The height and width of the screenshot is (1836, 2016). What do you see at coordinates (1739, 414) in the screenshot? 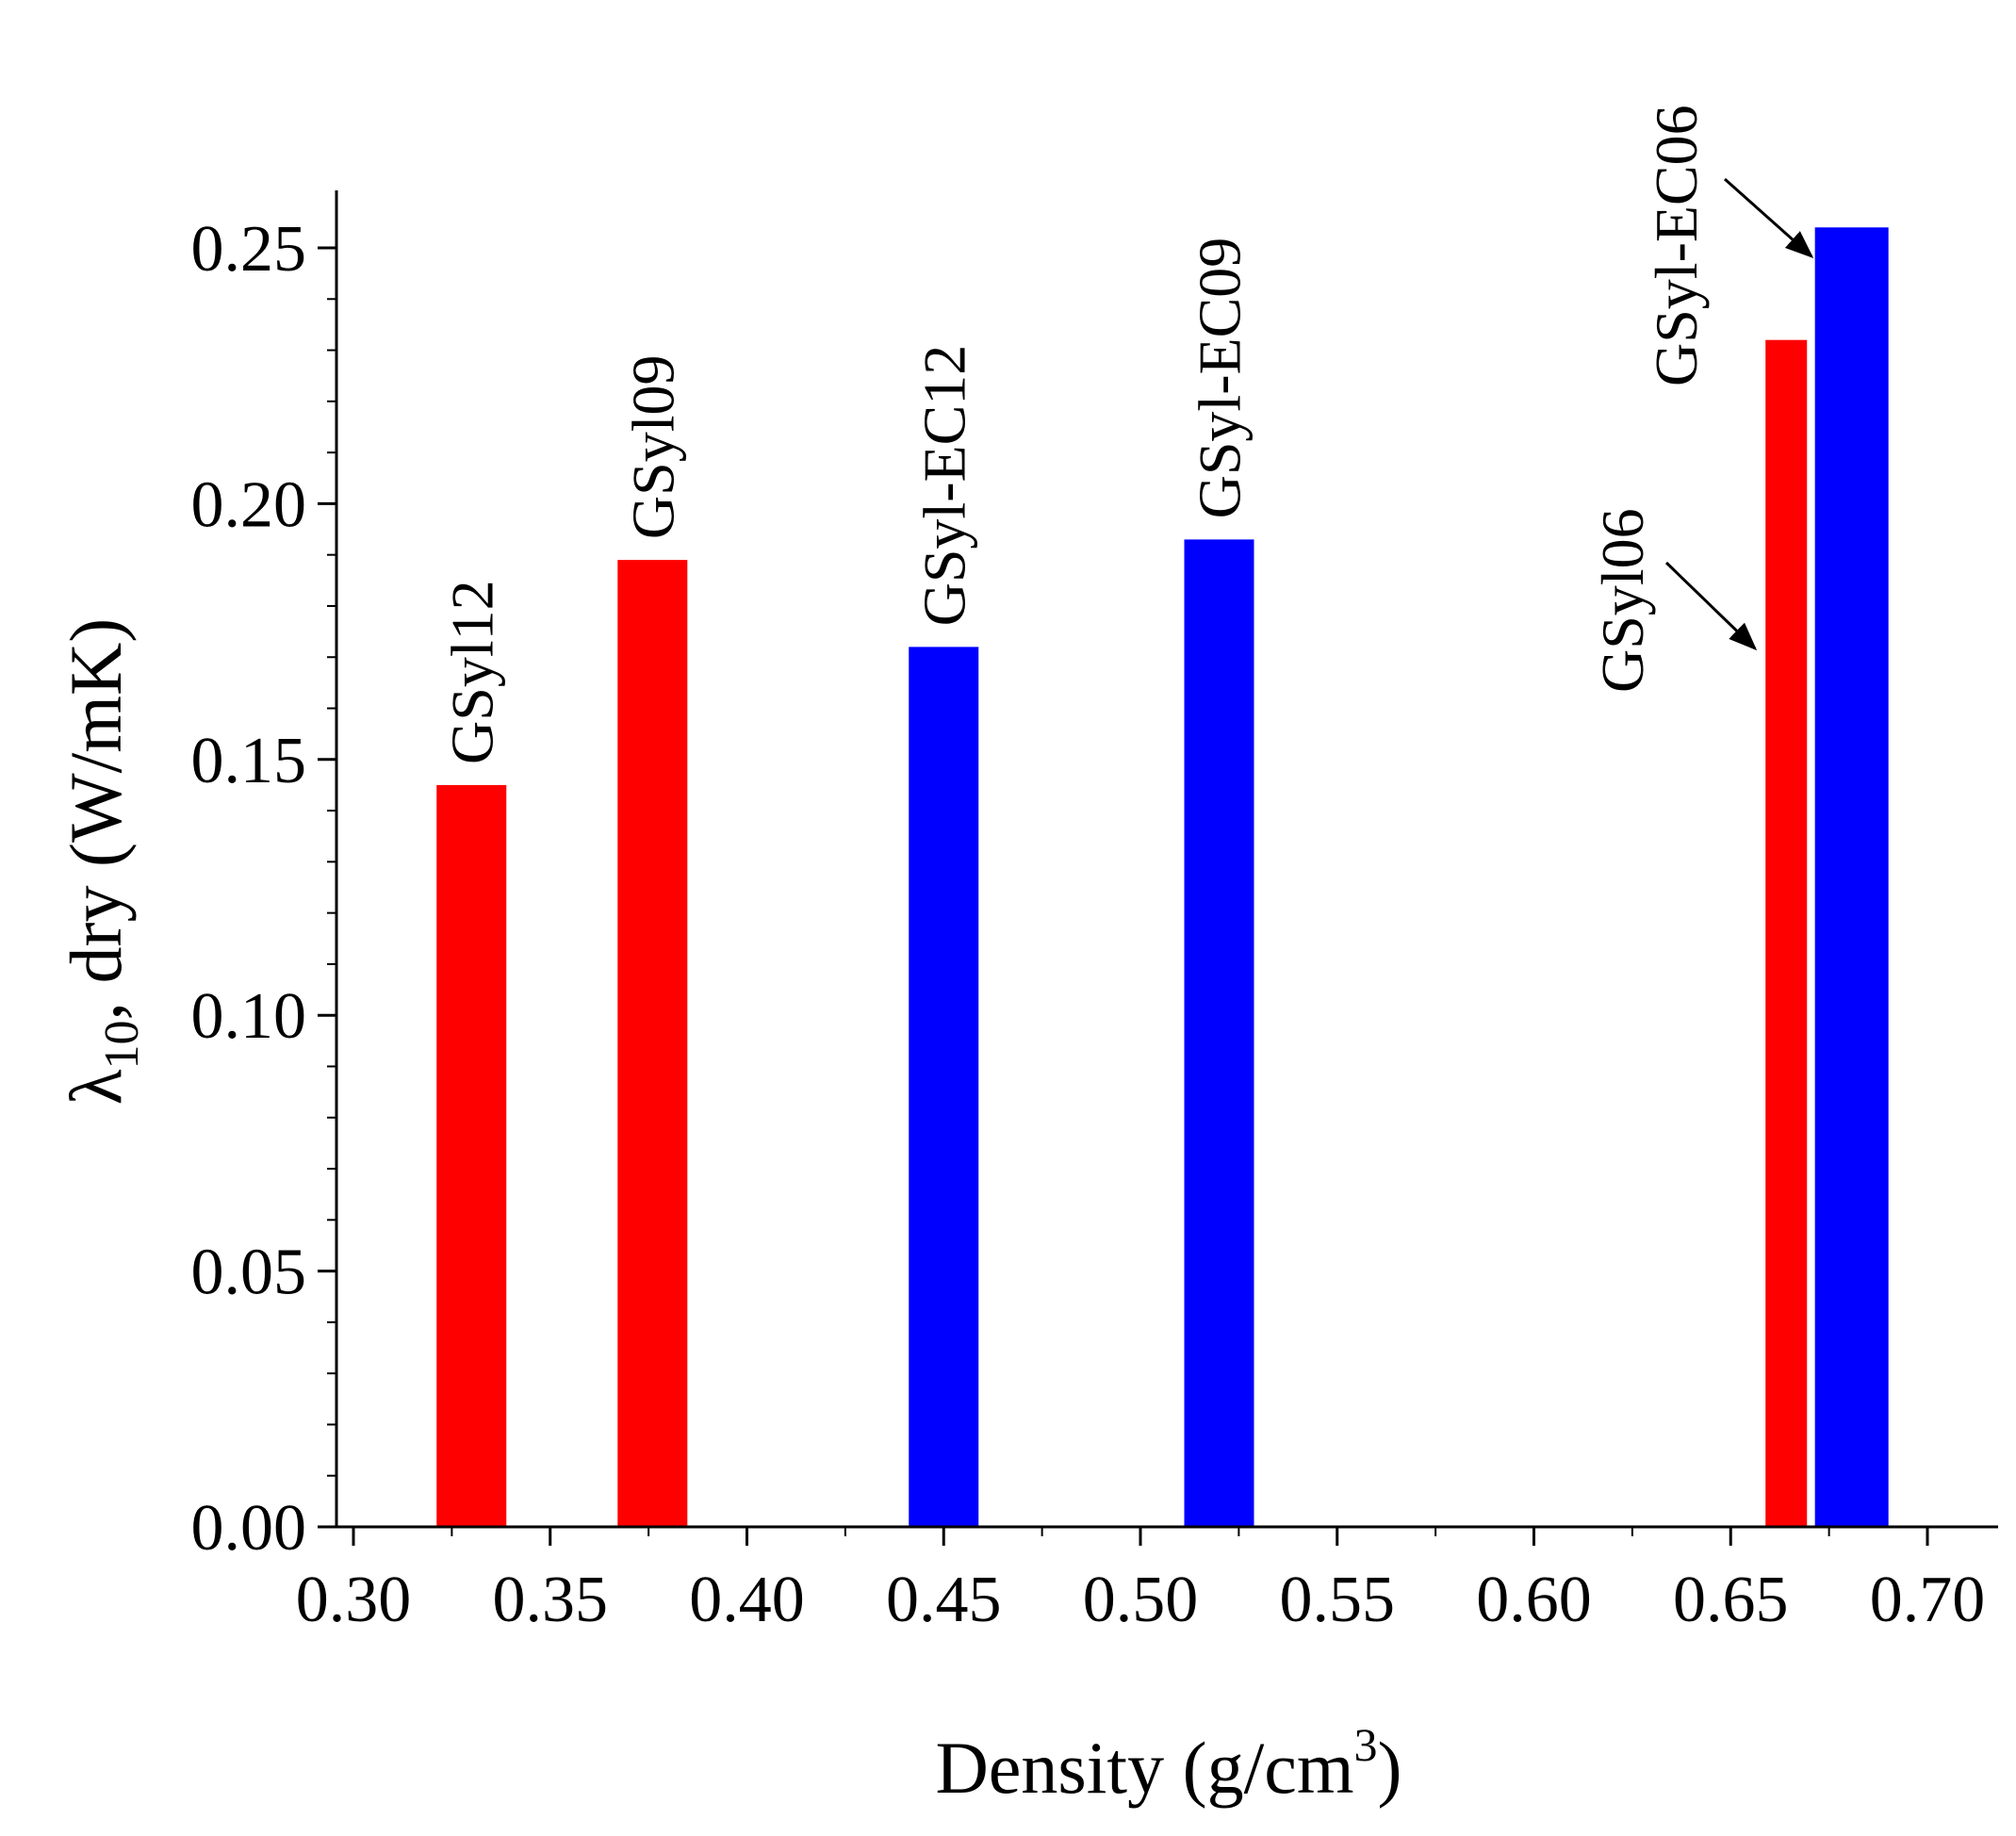
I see `annotations-layer` at bounding box center [1739, 414].